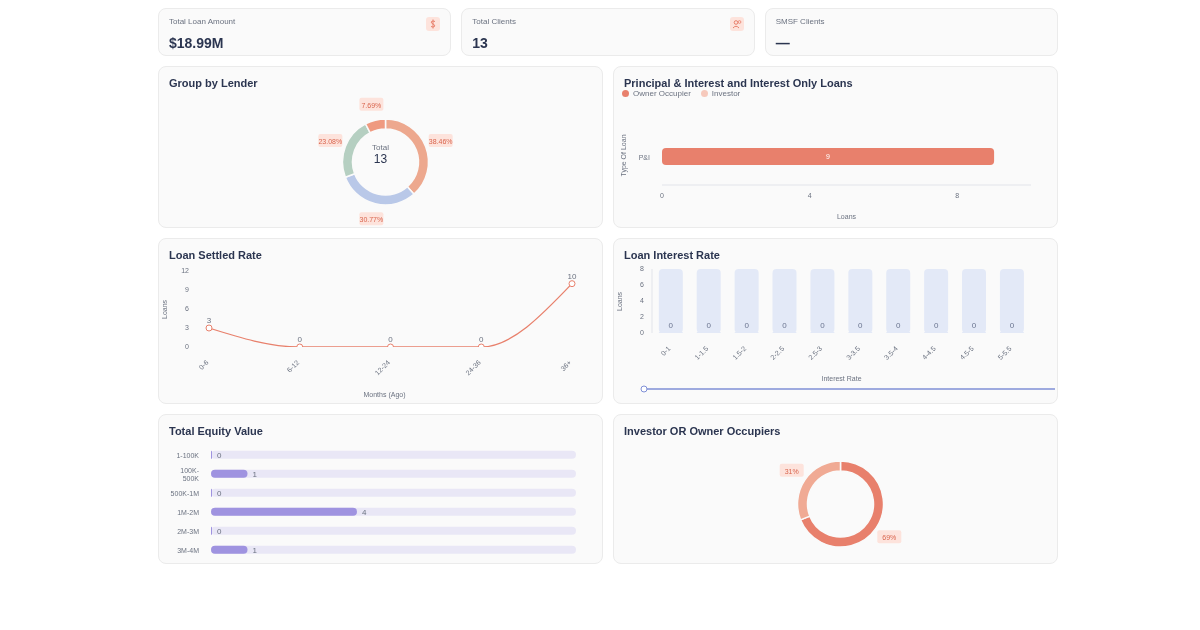 The image size is (1200, 630). Describe the element at coordinates (494, 21) in the screenshot. I see `text: Total Clients` at that location.